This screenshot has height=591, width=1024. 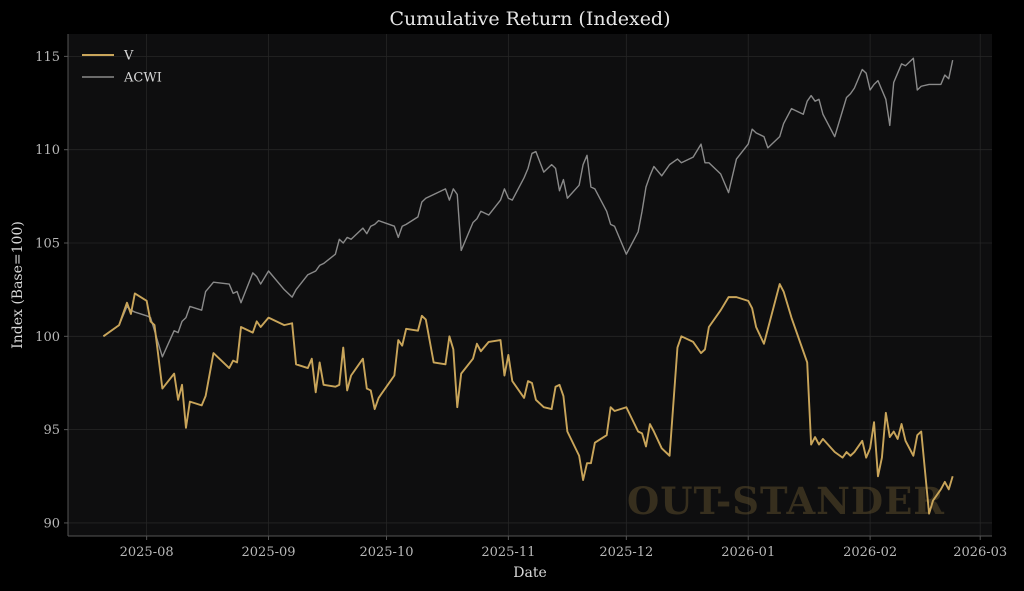 What do you see at coordinates (870, 552) in the screenshot?
I see `x-tick-label: 2026-02` at bounding box center [870, 552].